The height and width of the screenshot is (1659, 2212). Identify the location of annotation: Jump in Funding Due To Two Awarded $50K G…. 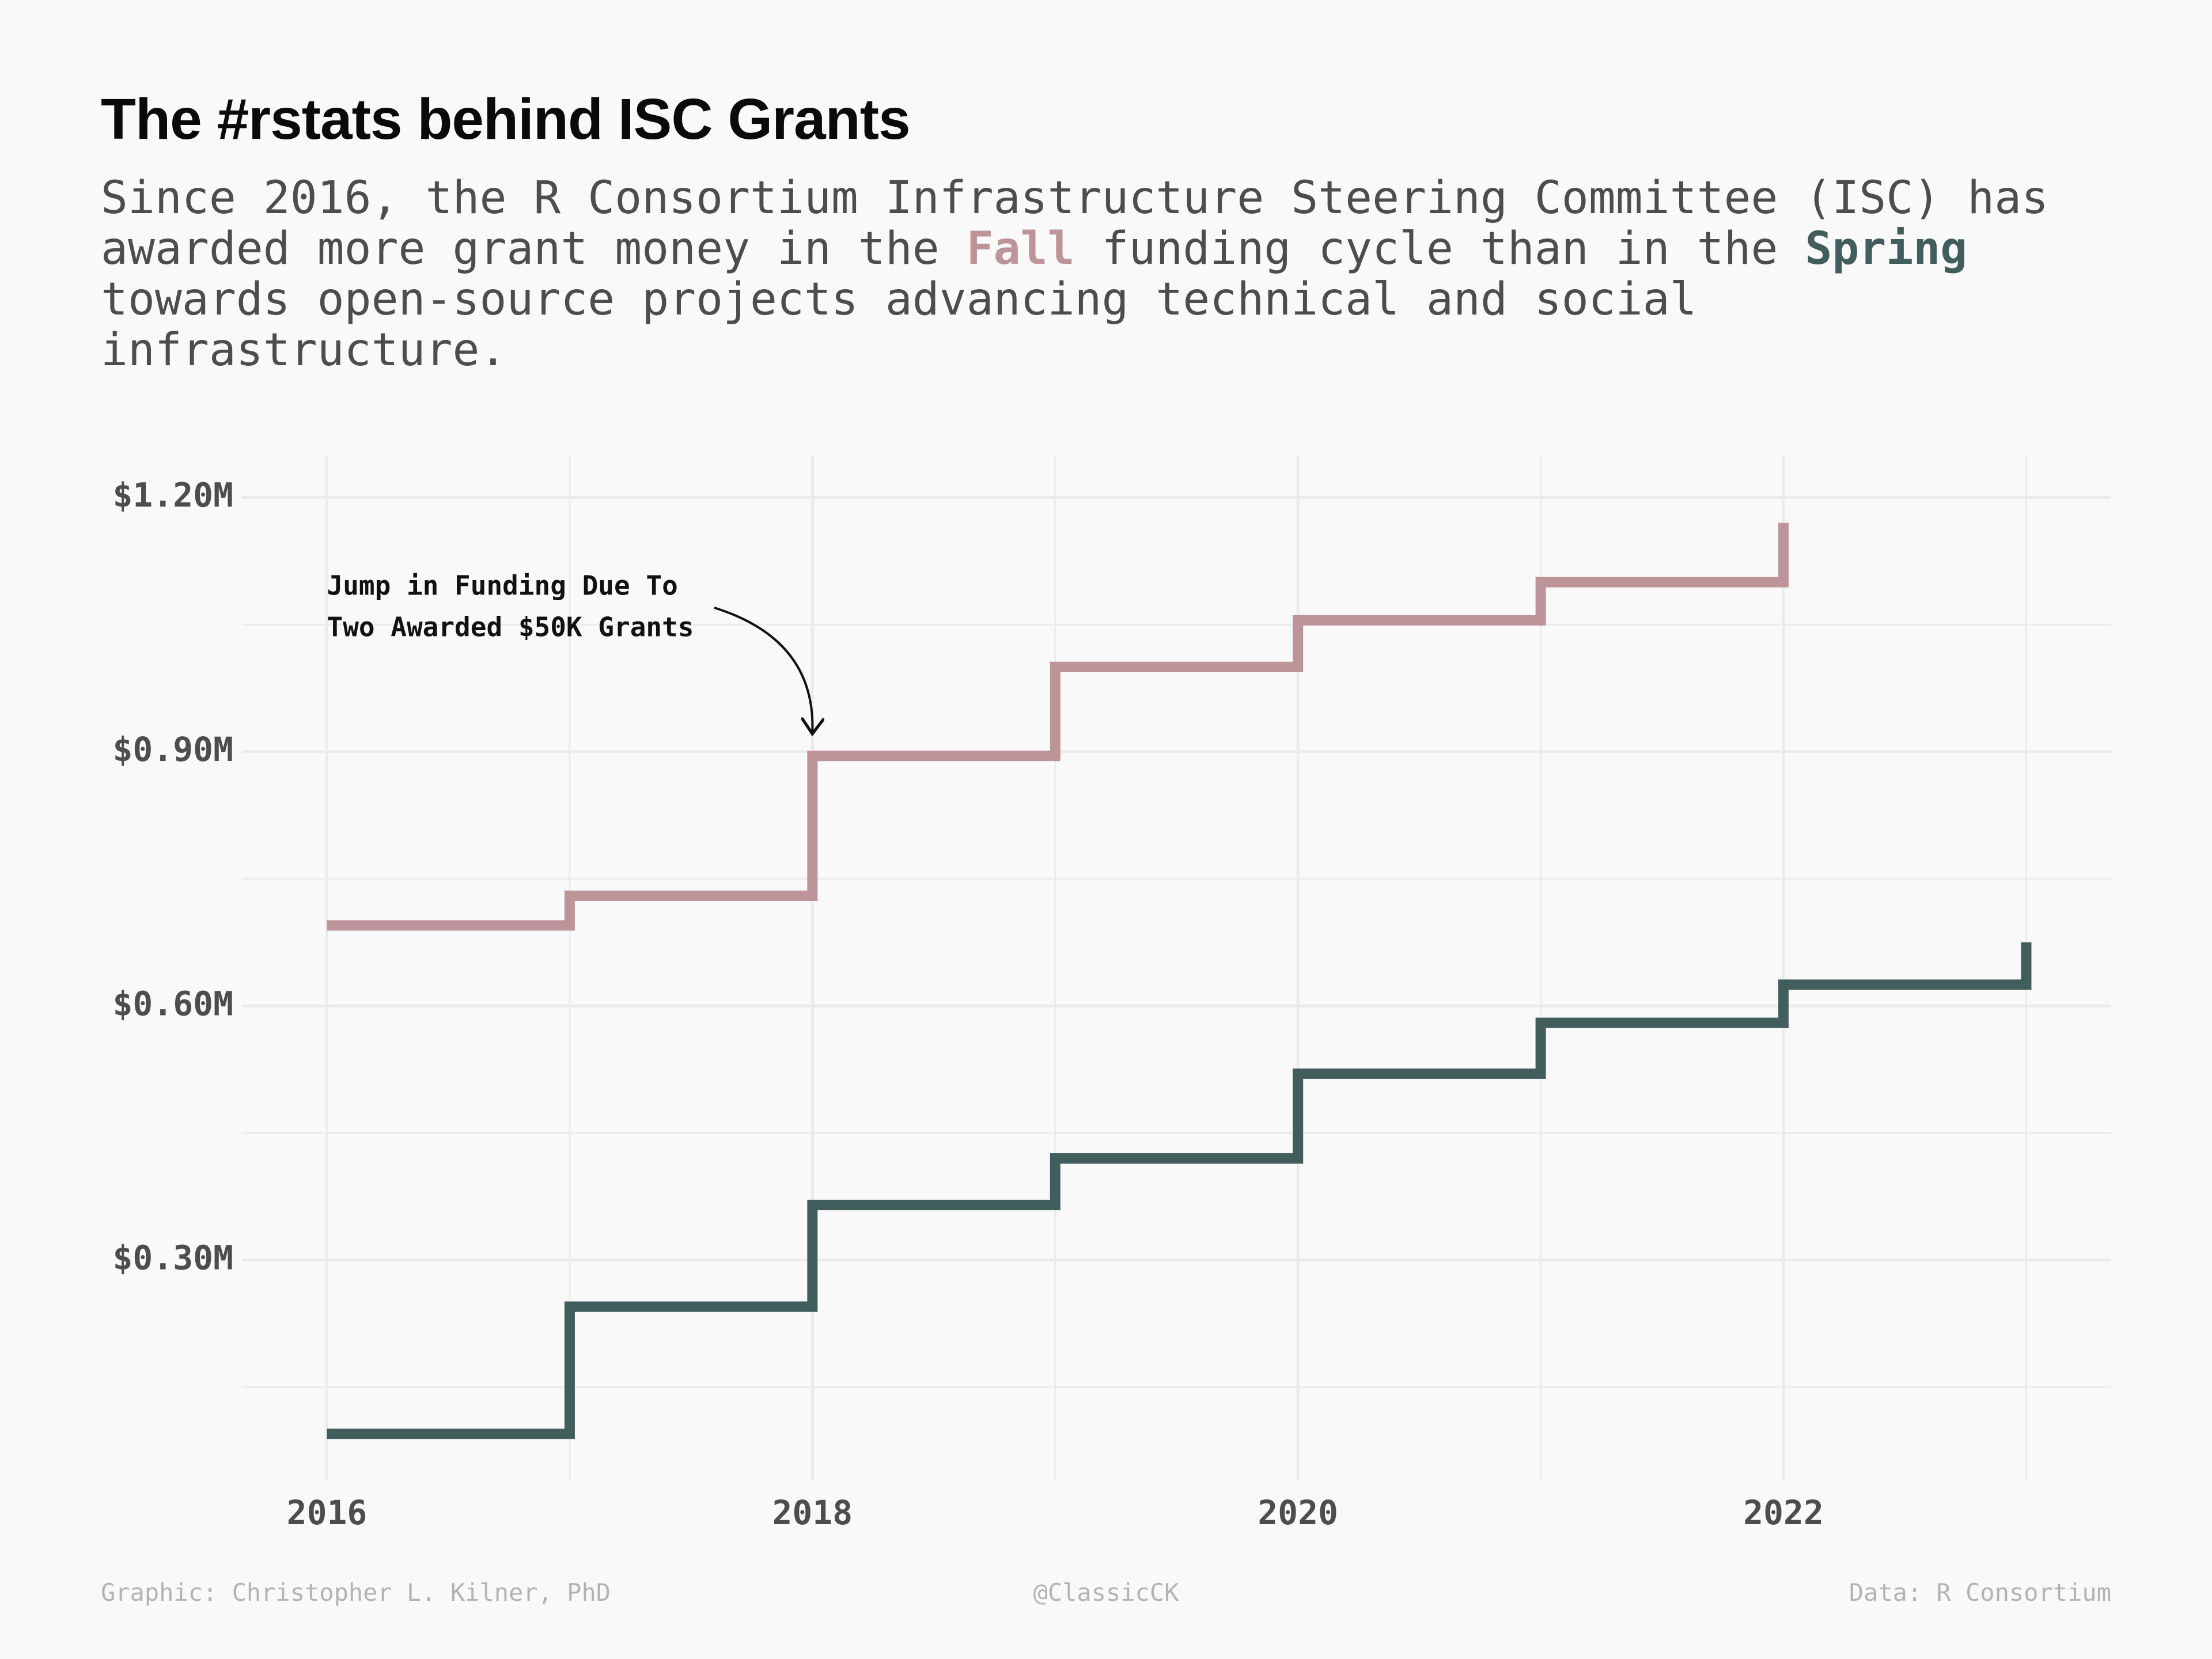
(570, 651).